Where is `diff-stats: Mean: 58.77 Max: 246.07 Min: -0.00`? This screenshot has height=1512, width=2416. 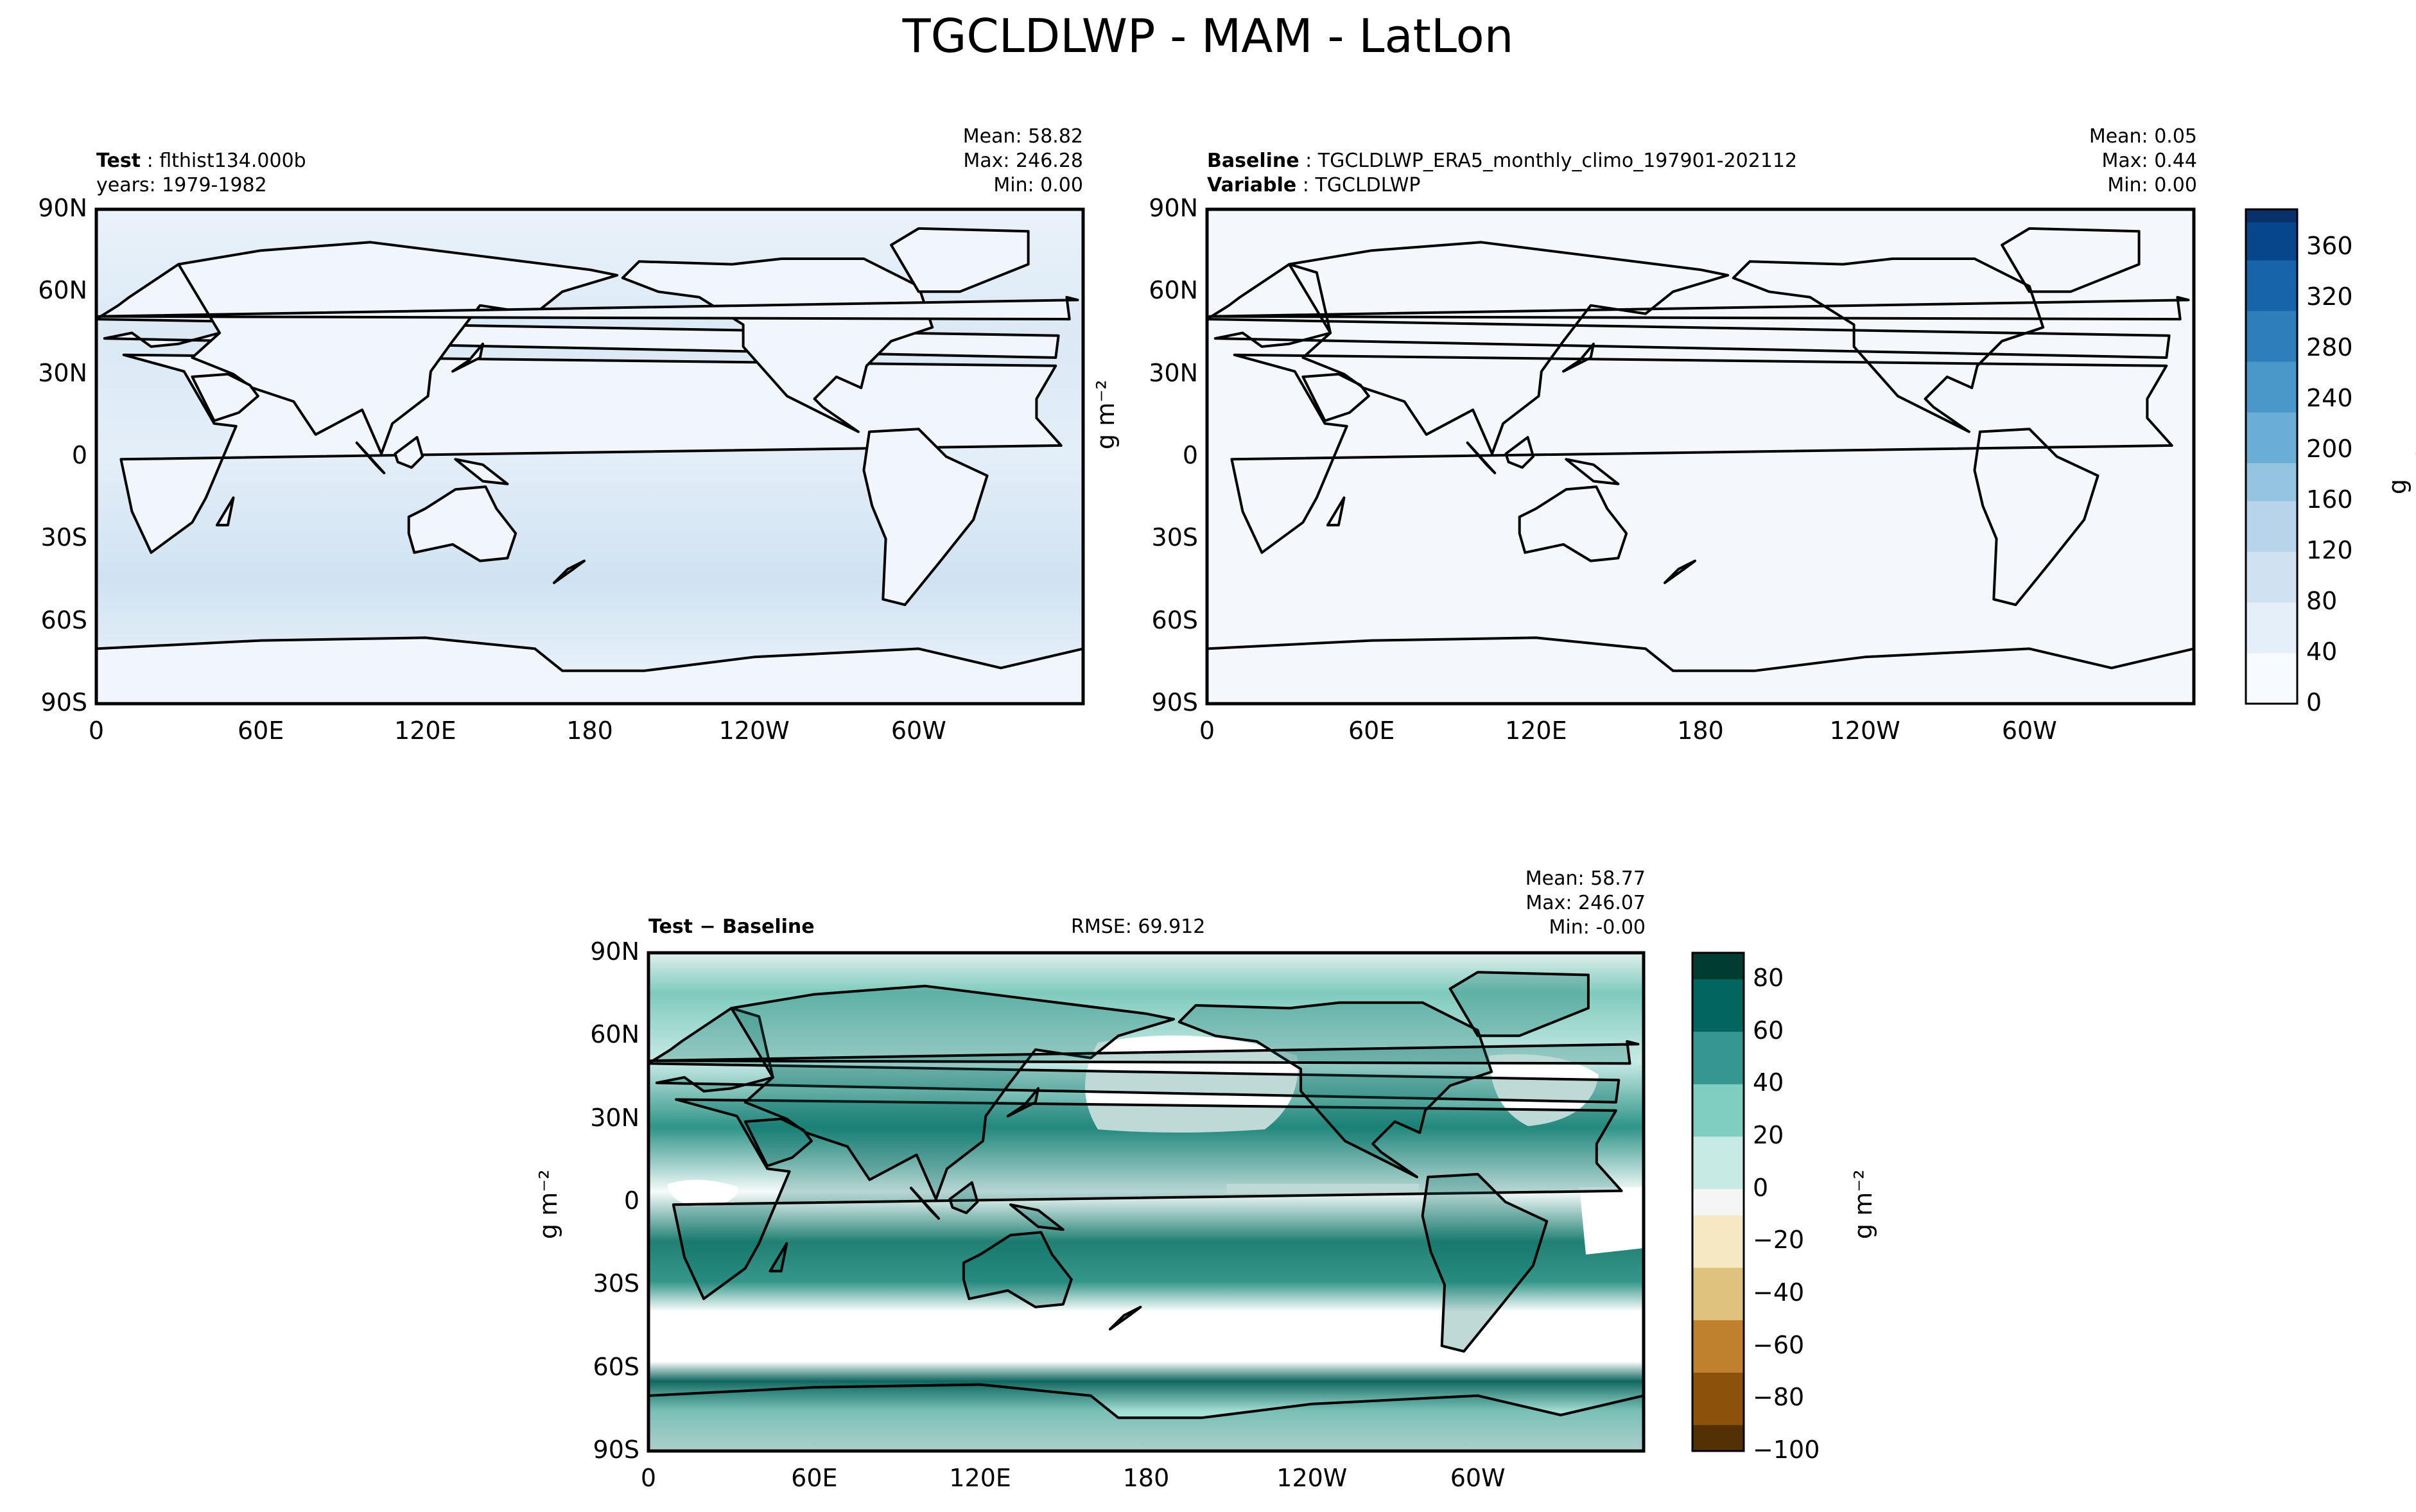
diff-stats: Mean: 58.77 Max: 246.07 Min: -0.00 is located at coordinates (1585, 903).